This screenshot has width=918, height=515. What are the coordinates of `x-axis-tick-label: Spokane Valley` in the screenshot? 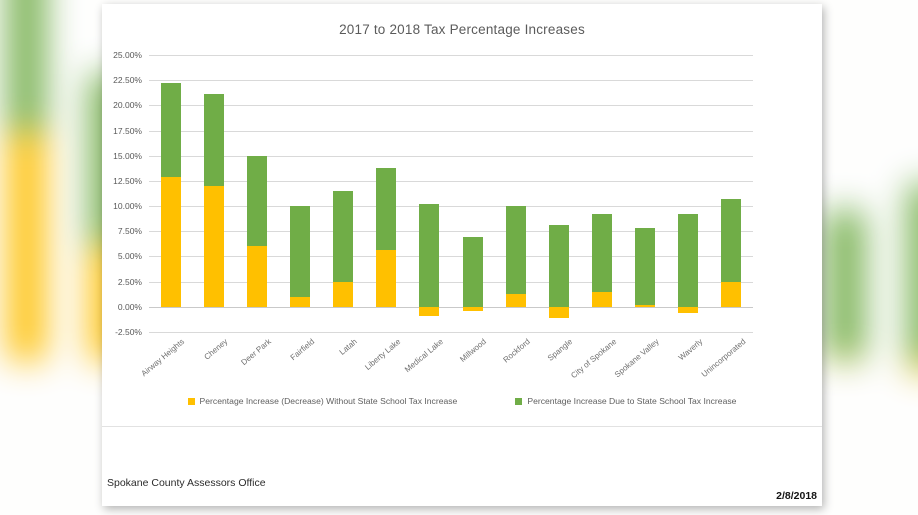 It's located at (637, 358).